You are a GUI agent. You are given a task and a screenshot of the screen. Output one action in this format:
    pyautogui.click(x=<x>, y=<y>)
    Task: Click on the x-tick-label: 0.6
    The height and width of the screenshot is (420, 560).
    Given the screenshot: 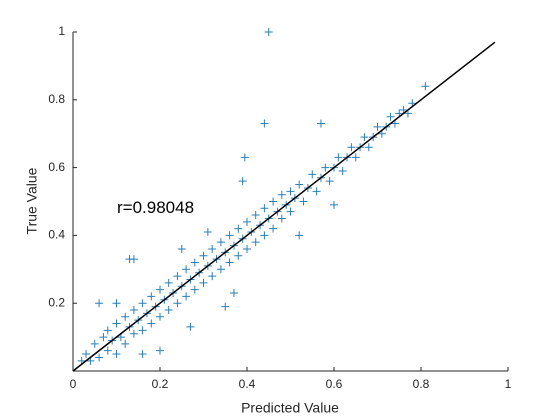 What is the action you would take?
    pyautogui.click(x=334, y=384)
    